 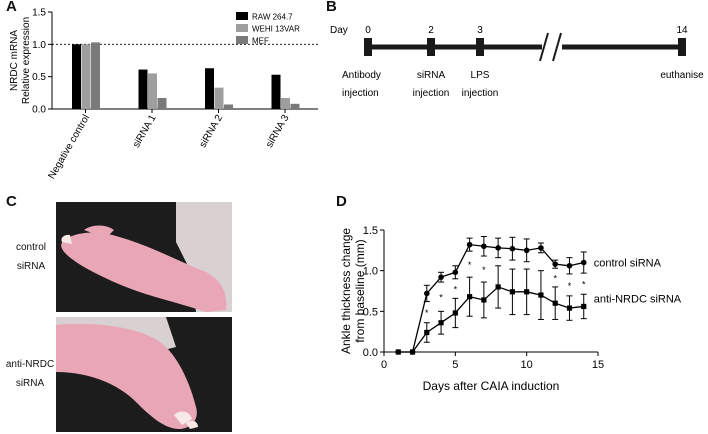 What do you see at coordinates (39, 77) in the screenshot?
I see `y-tick-label-a: 0.5` at bounding box center [39, 77].